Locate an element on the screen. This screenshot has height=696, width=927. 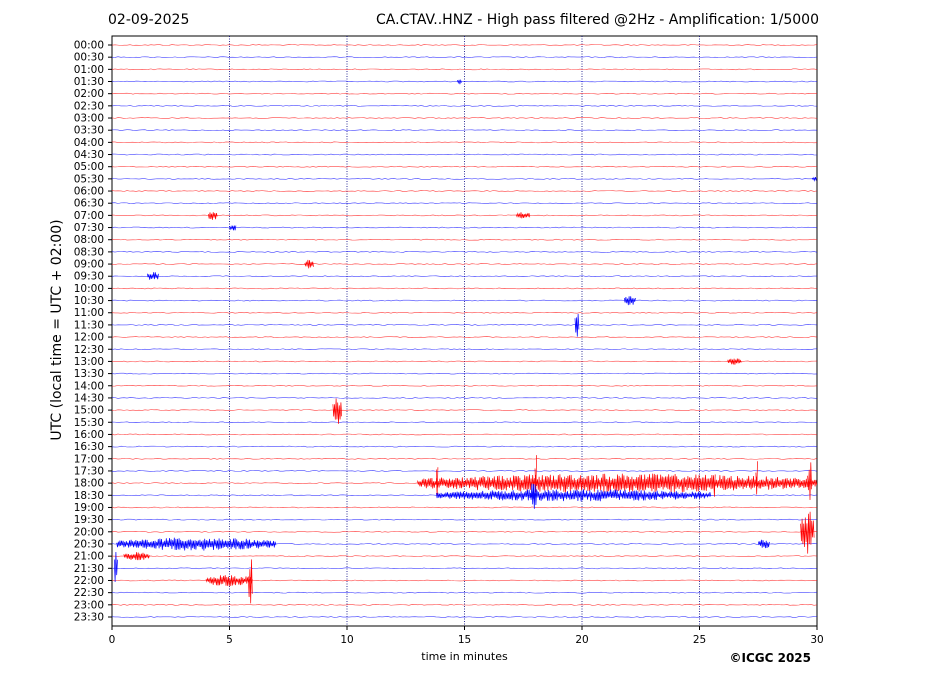
y-tick-label: 20:00 is located at coordinates (89, 532).